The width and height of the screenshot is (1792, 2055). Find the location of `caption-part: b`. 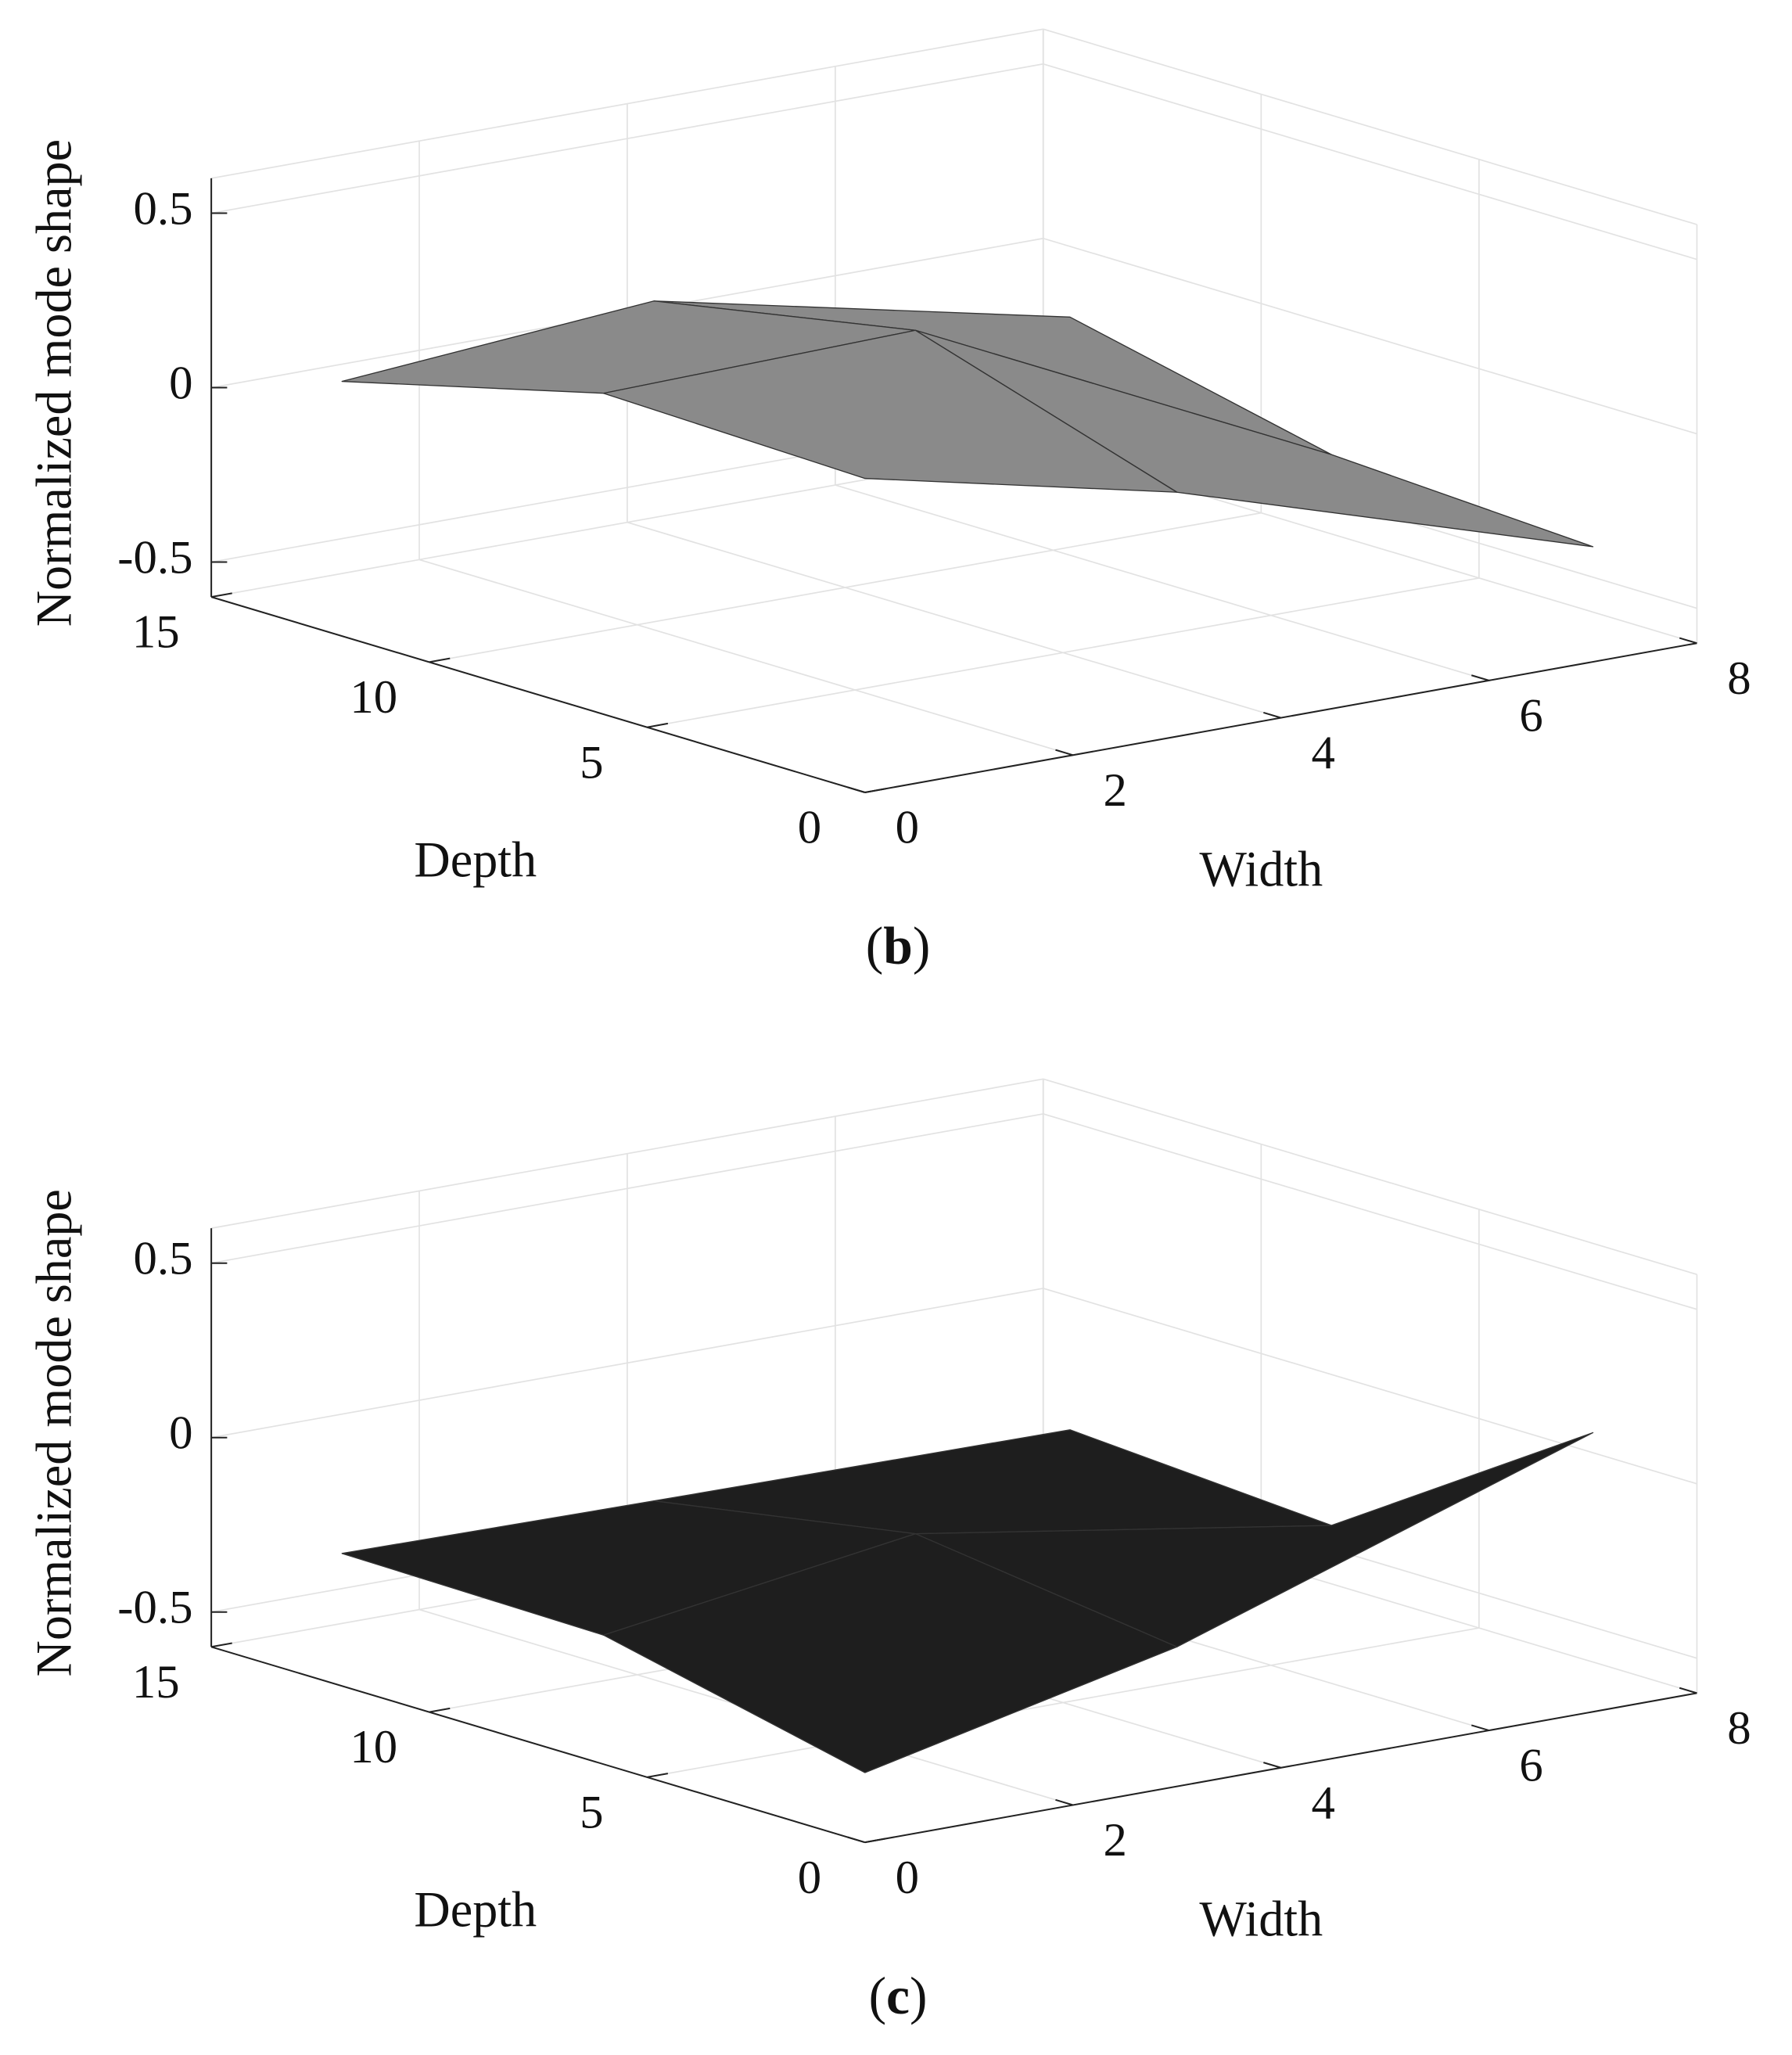

caption-part: b is located at coordinates (898, 945).